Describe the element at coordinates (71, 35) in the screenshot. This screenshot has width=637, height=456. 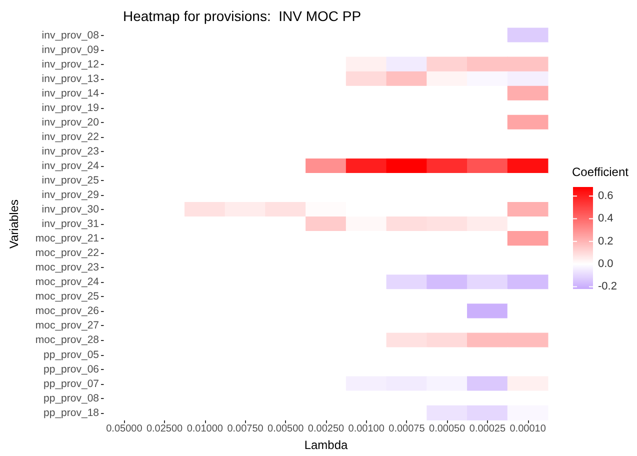
I see `y-tick-label: inv_prov_08` at that location.